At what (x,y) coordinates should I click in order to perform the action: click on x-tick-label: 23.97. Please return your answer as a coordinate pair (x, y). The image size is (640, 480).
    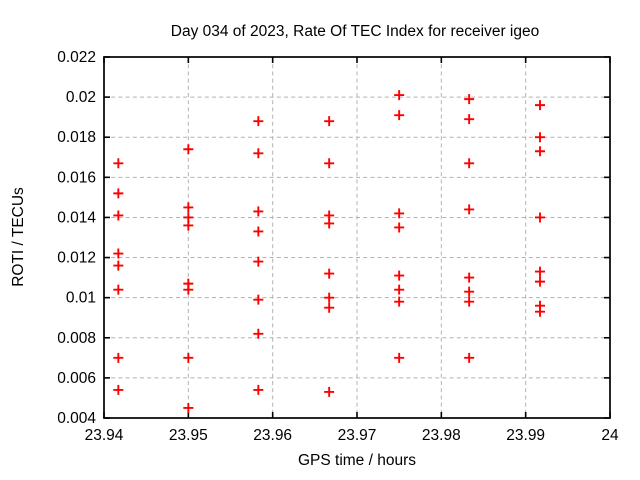
    Looking at the image, I should click on (357, 435).